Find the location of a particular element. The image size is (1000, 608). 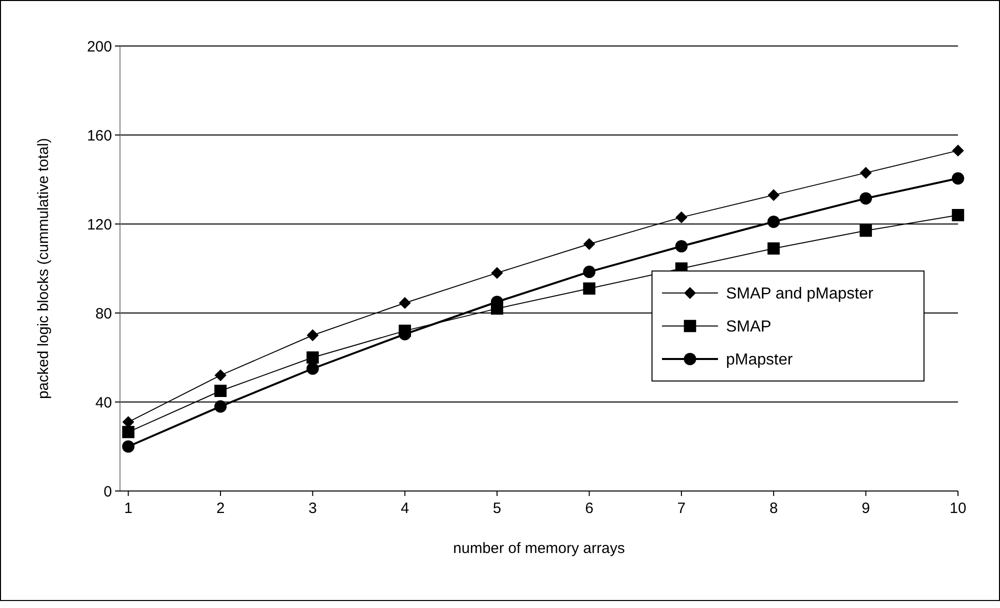

y-axis-title: packed logic blocks (cummulative total) is located at coordinates (43, 268).